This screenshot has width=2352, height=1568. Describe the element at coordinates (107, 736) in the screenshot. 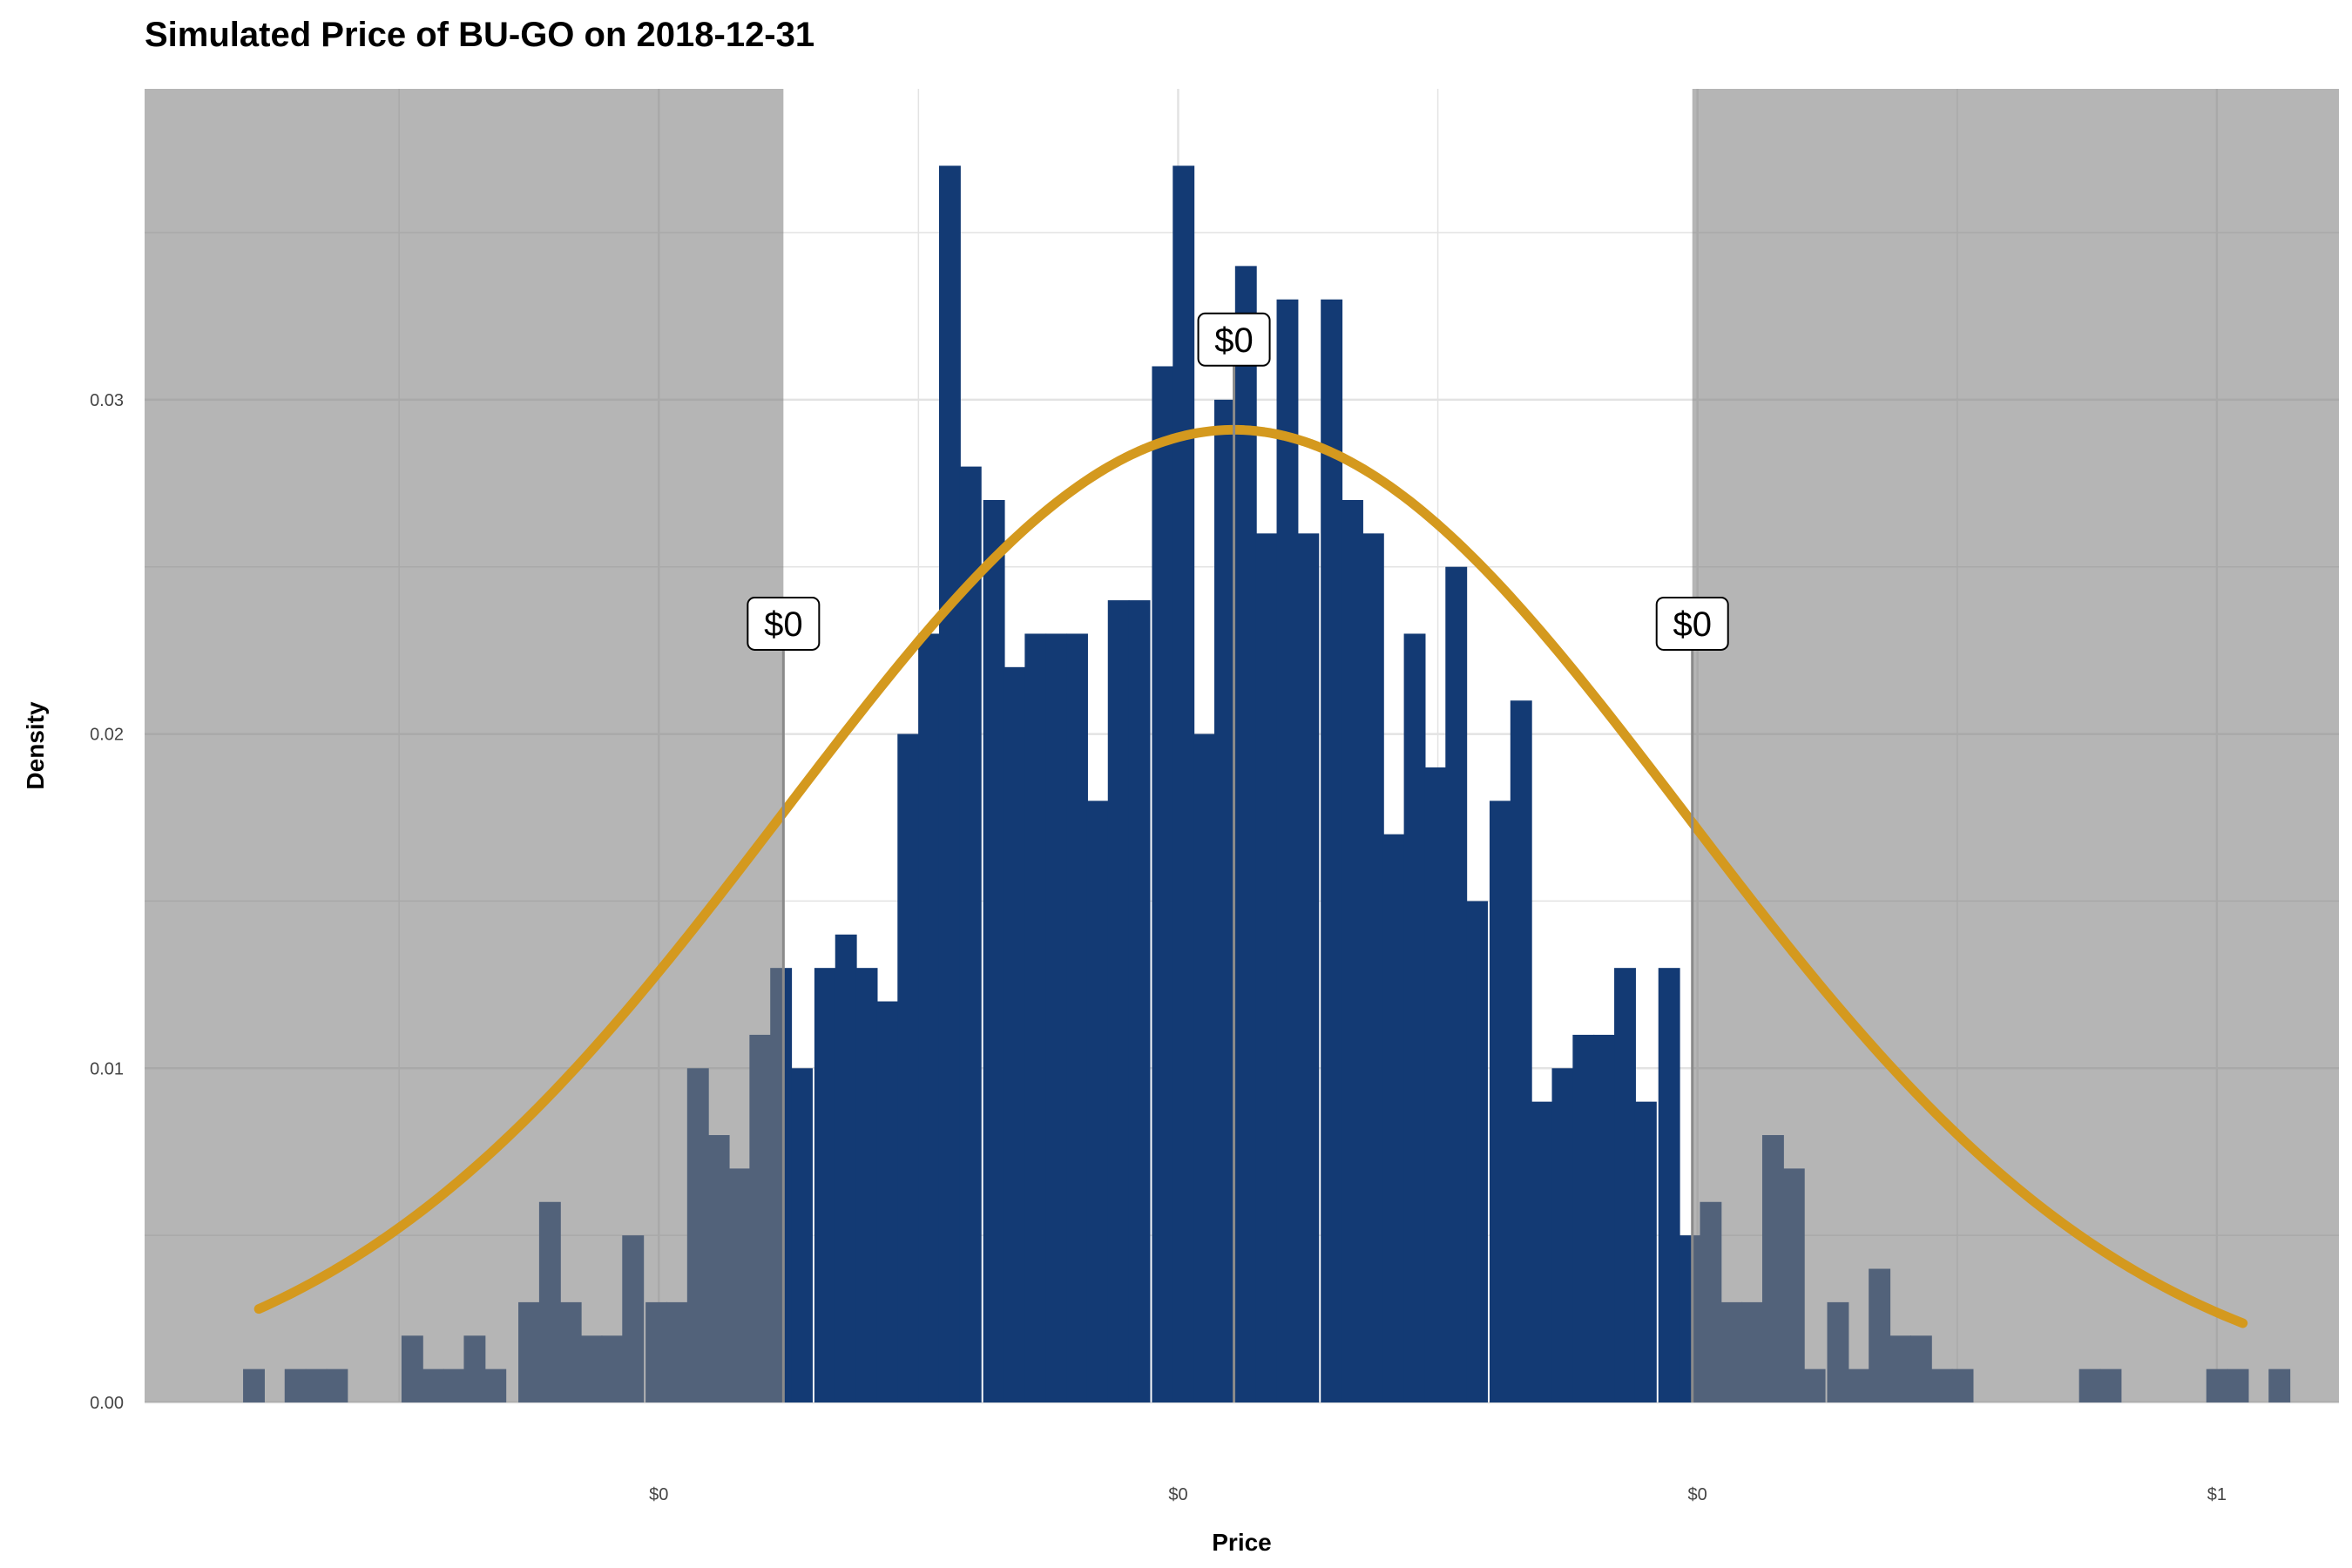

I see `y-tick-label: 0.02` at that location.